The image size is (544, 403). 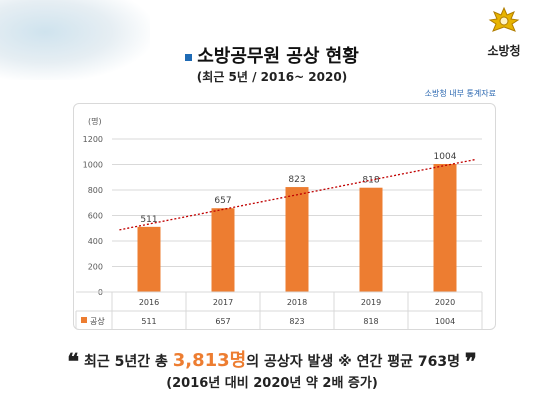 I want to click on logo-text: 소방청, so click(x=504, y=51).